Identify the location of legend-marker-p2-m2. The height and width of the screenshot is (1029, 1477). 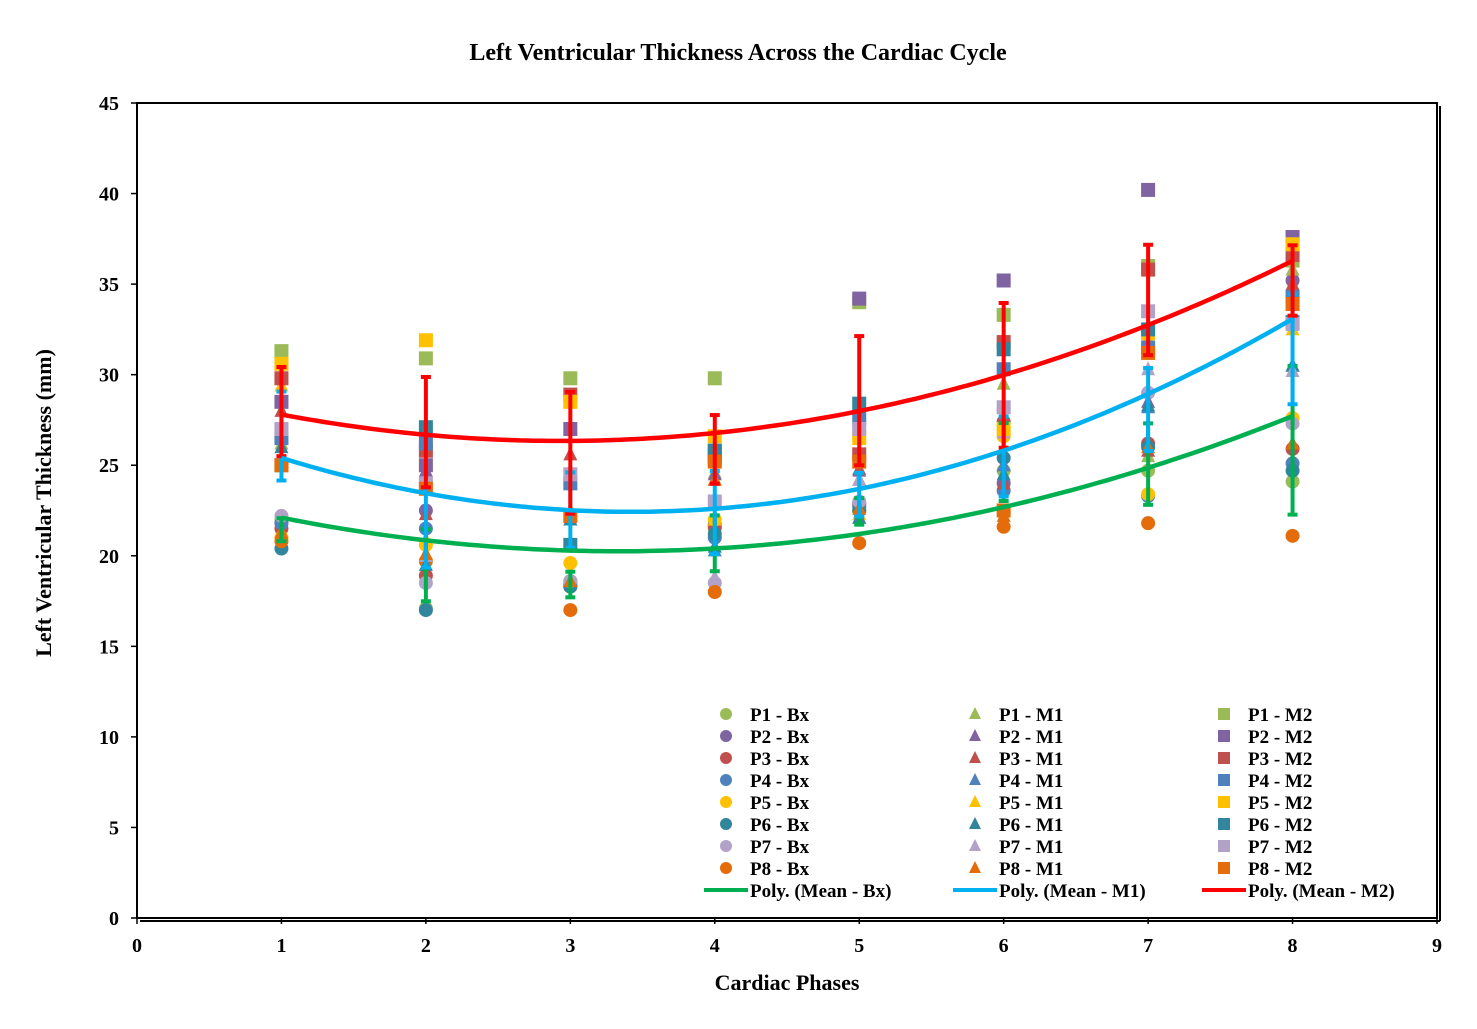
(1224, 736).